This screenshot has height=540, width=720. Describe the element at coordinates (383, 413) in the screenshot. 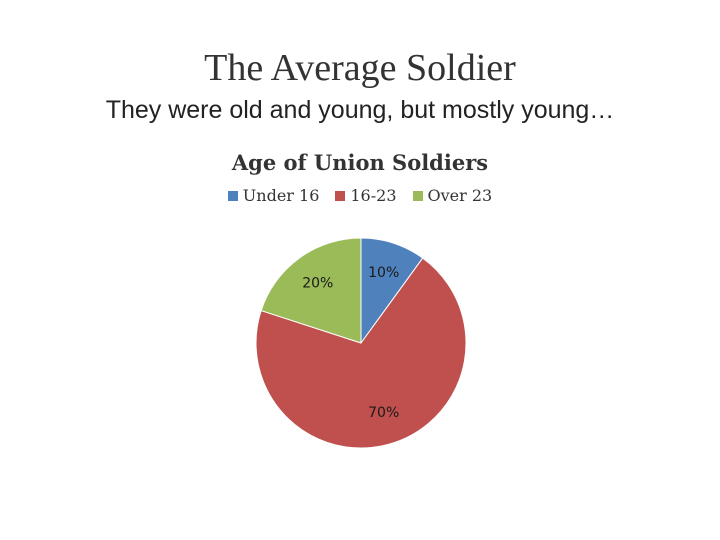

I see `data-label-16-23: 70%` at that location.